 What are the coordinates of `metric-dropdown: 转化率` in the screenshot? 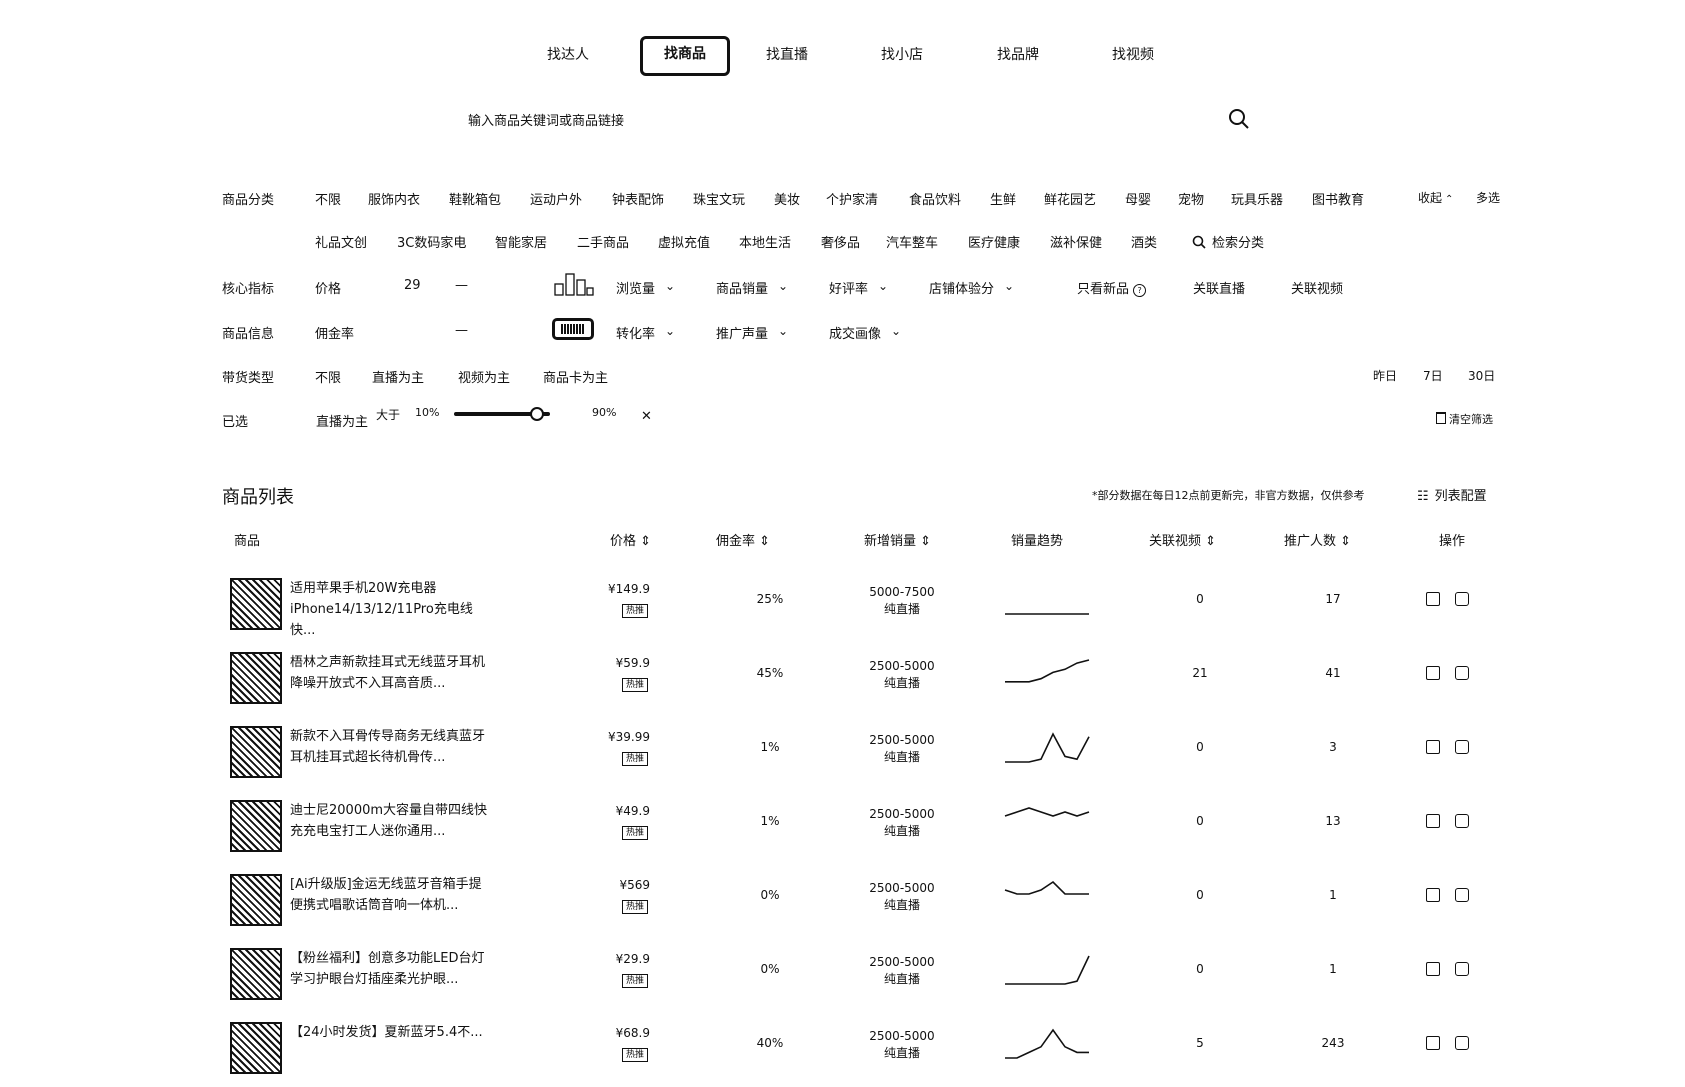 It's located at (645, 332).